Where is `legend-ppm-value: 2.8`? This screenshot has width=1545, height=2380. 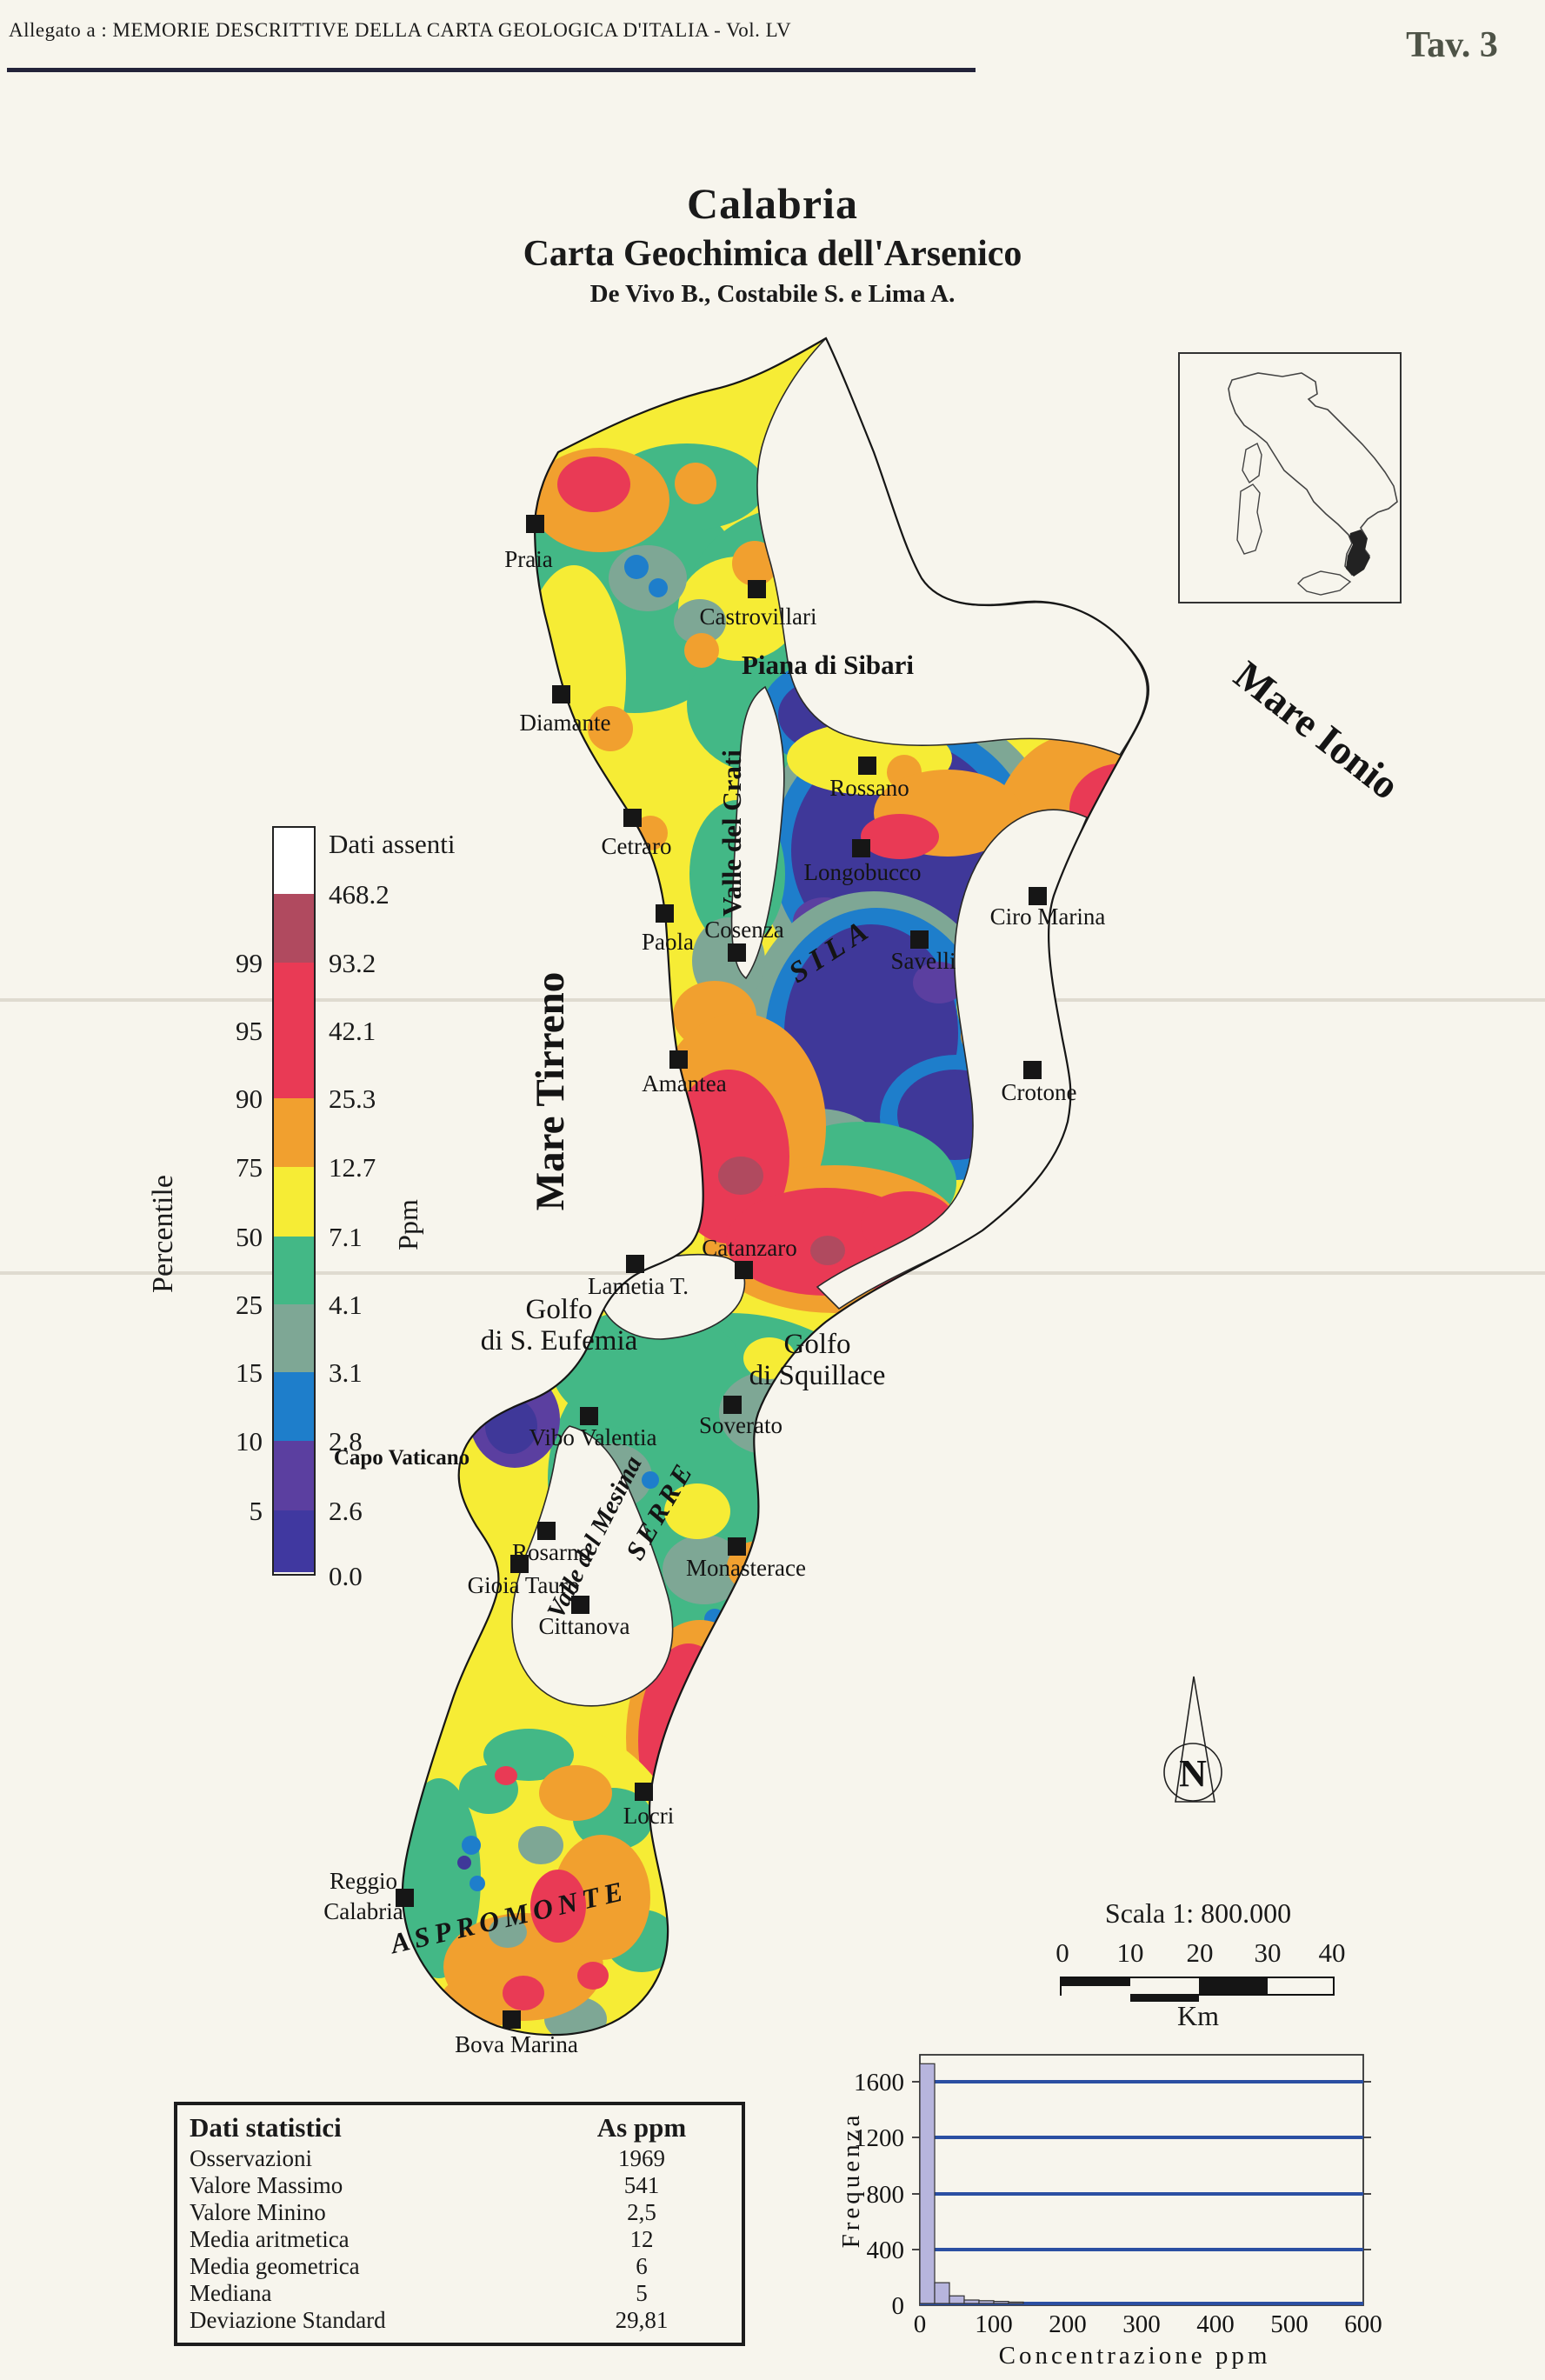 legend-ppm-value: 2.8 is located at coordinates (346, 1441).